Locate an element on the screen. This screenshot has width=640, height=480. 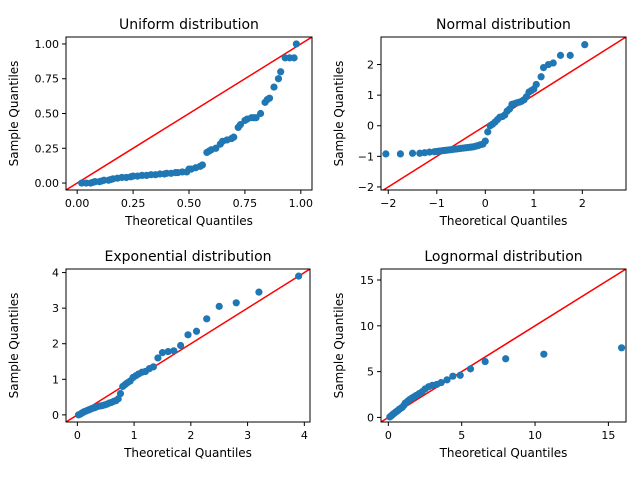
y-tick-label: 4 is located at coordinates (55, 273).